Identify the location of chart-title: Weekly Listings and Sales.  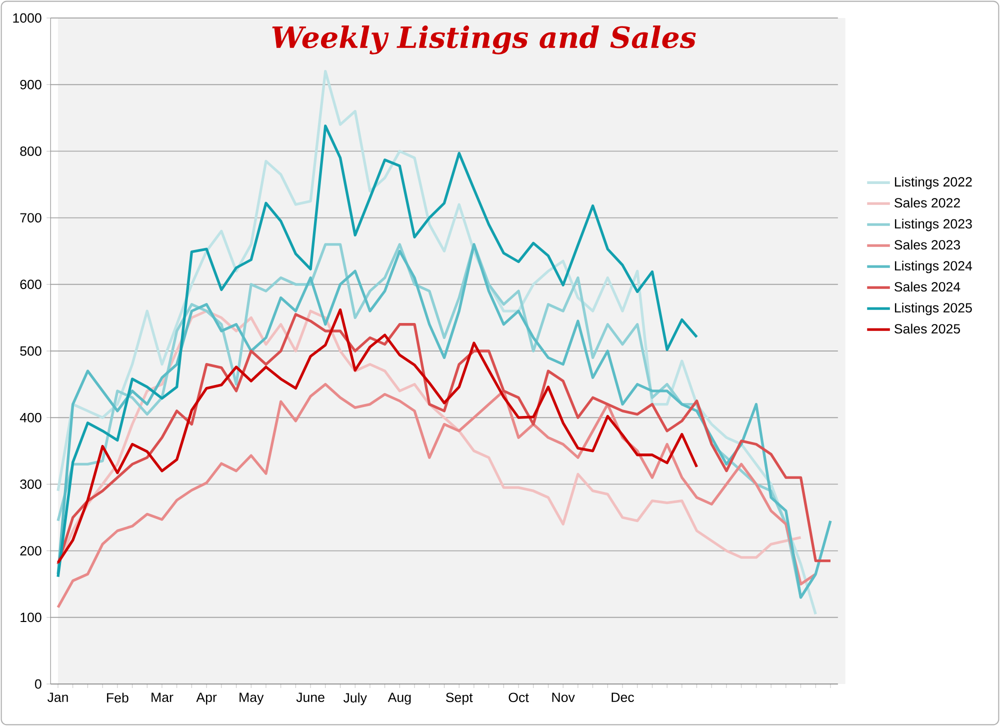
(484, 40).